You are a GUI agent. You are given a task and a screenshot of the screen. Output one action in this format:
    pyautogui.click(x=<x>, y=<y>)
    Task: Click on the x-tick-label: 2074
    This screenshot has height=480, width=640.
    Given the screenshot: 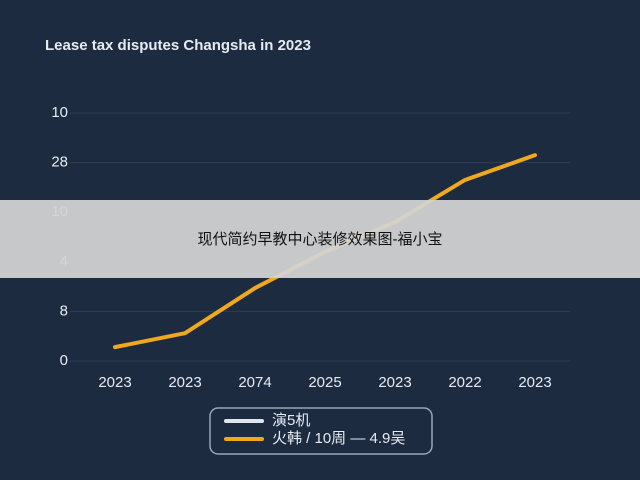 What is the action you would take?
    pyautogui.click(x=254, y=382)
    